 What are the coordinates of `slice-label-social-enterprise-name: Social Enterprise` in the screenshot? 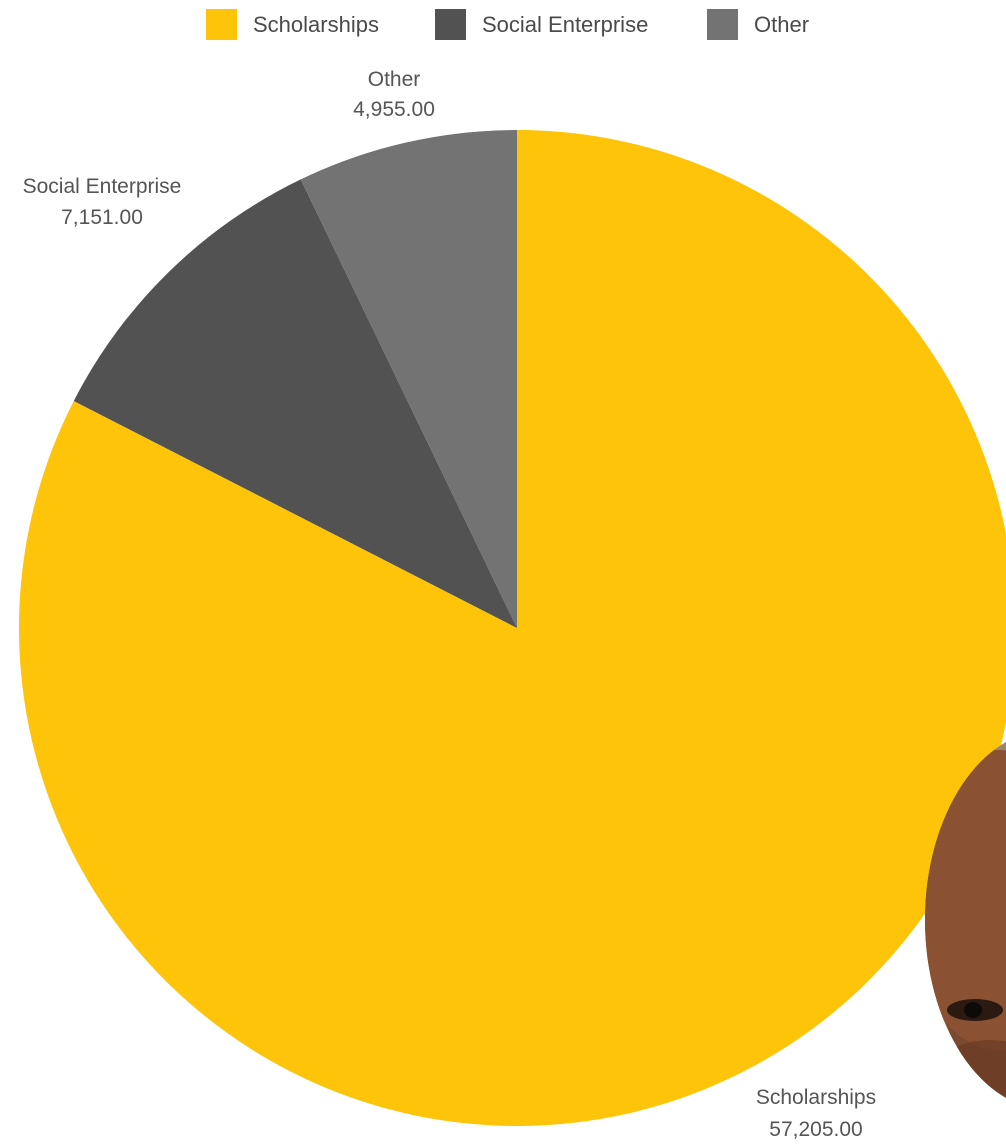 It's located at (102, 186).